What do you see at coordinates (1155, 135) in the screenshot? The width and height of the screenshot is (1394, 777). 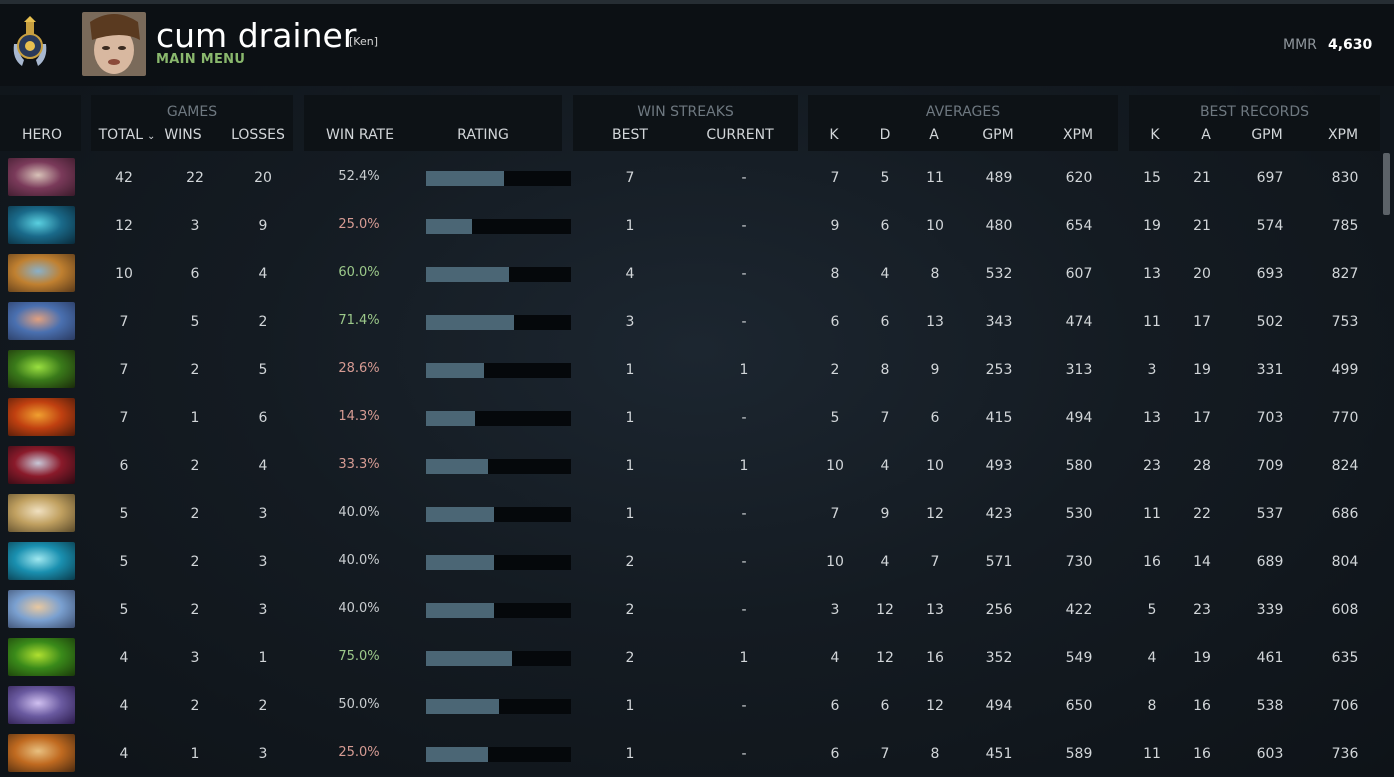 I see `col-header-best-kills: K` at bounding box center [1155, 135].